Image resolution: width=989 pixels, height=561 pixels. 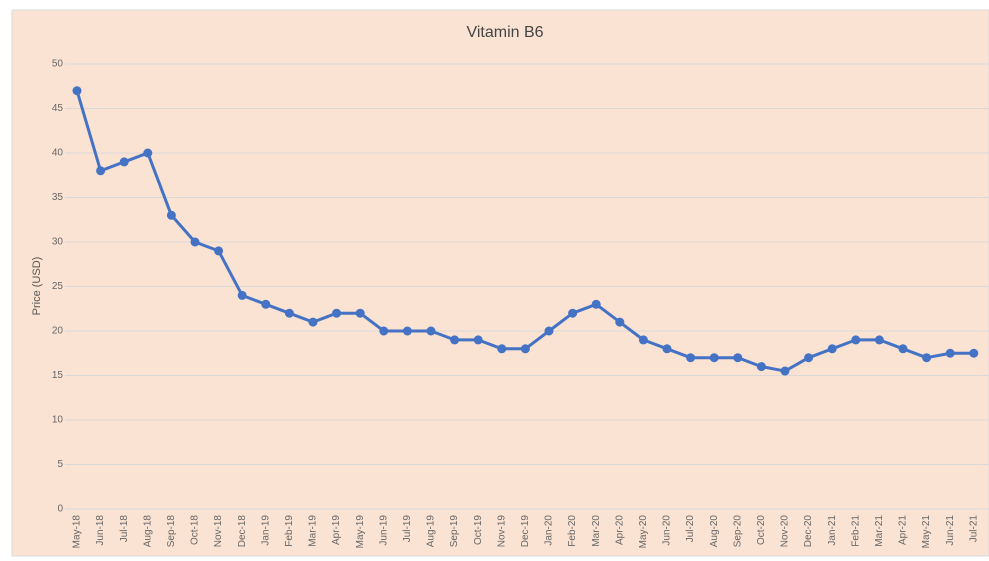 What do you see at coordinates (973, 529) in the screenshot?
I see `x-tick-label: Jul-21` at bounding box center [973, 529].